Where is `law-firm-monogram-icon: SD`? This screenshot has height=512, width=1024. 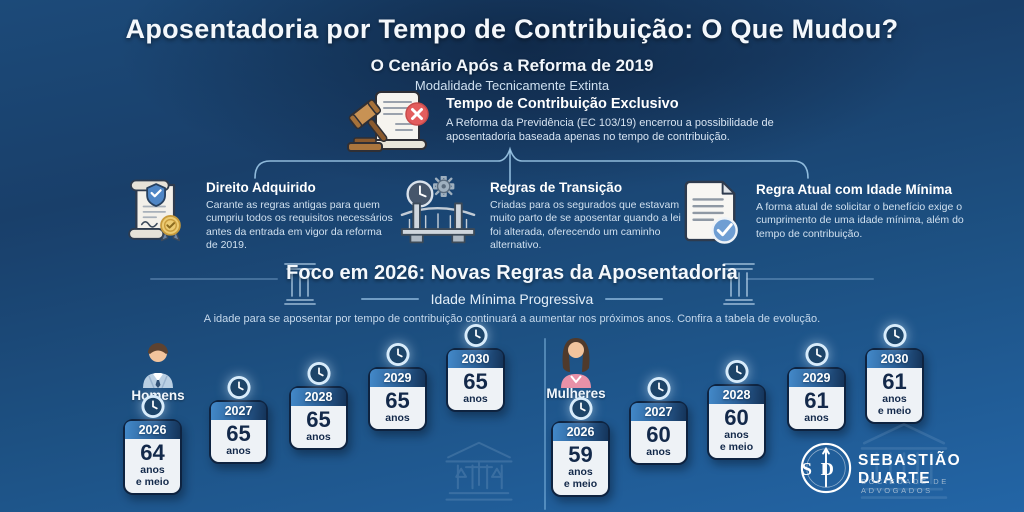
law-firm-monogram-icon: SD is located at coordinates (826, 470).